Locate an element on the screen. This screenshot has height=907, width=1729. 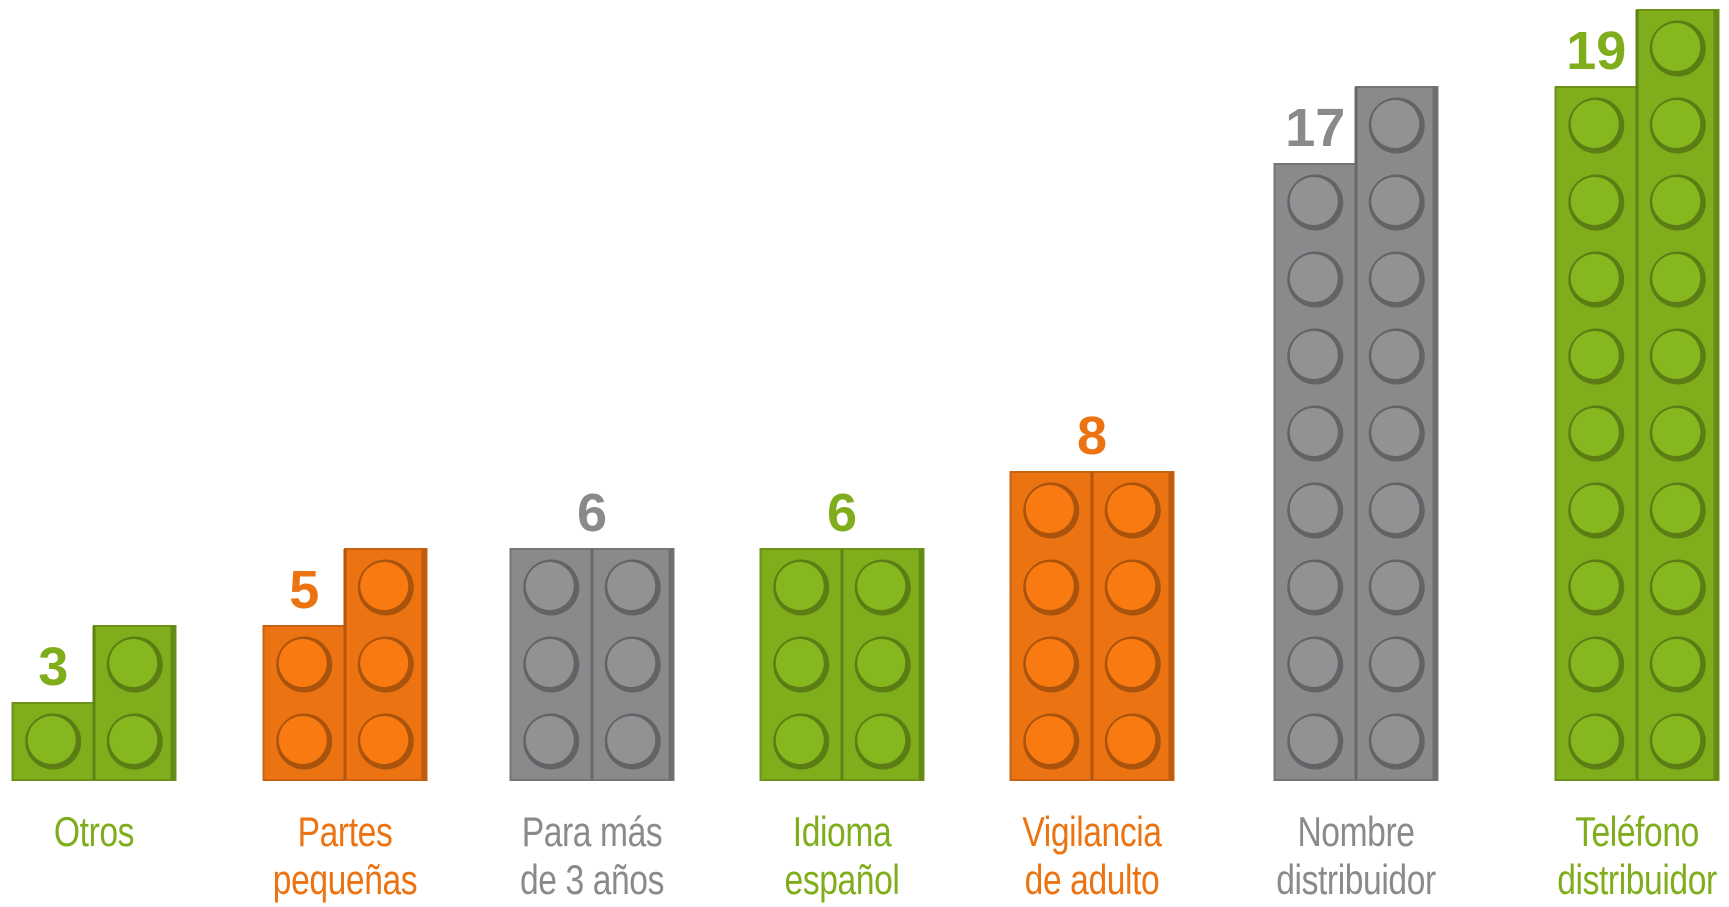
category-label: Vigilancia de adulto is located at coordinates (1092, 855).